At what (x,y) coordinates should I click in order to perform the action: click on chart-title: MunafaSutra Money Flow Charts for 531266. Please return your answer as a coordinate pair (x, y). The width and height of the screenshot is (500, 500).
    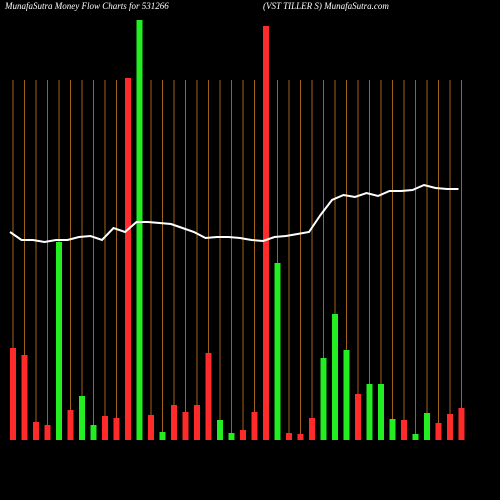
    Looking at the image, I should click on (86, 6).